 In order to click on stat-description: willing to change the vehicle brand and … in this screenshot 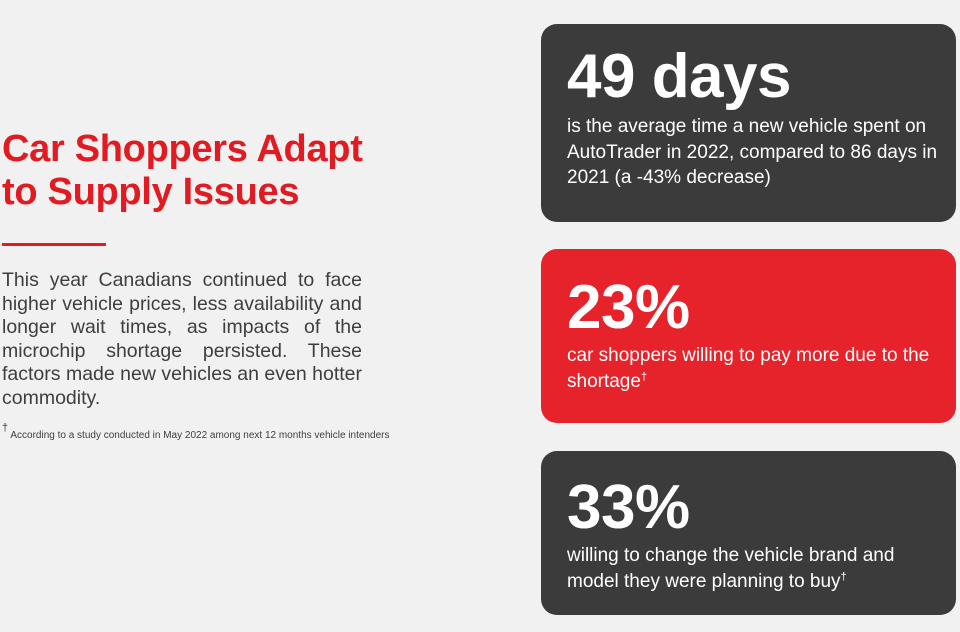, I will do `click(754, 568)`.